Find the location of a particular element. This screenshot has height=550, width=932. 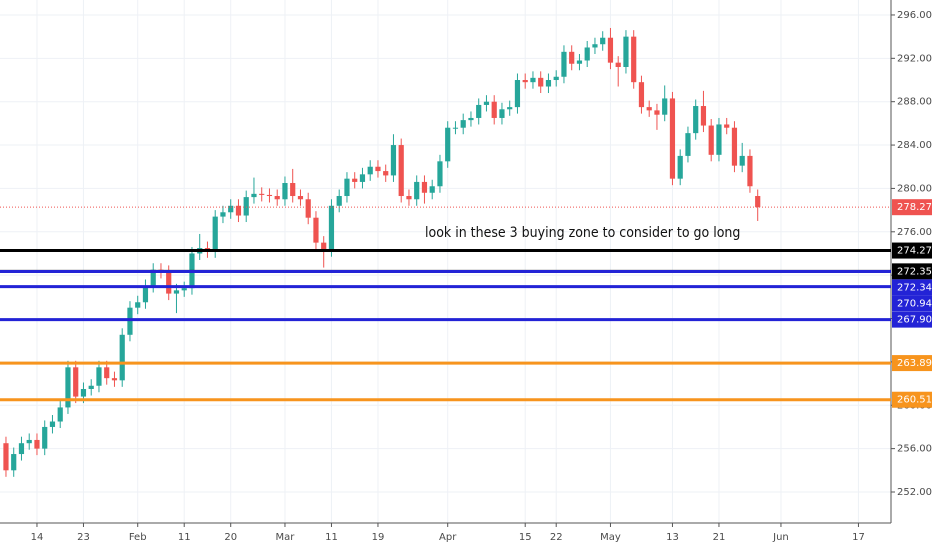

x-tick-label: 21 is located at coordinates (719, 537).